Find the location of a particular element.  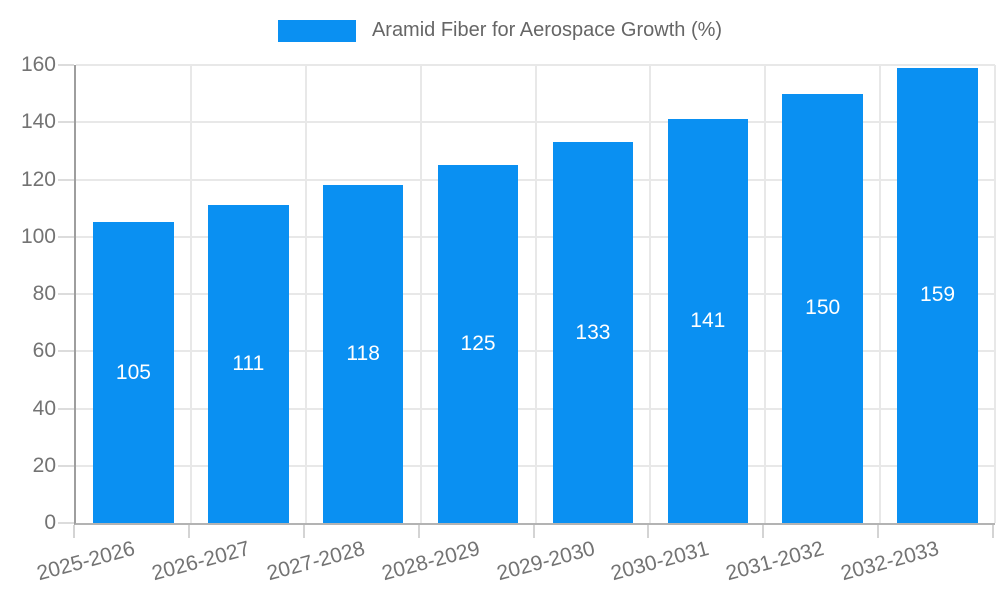

x-tick-label-2026-2027: 2026-2027 is located at coordinates (201, 561).